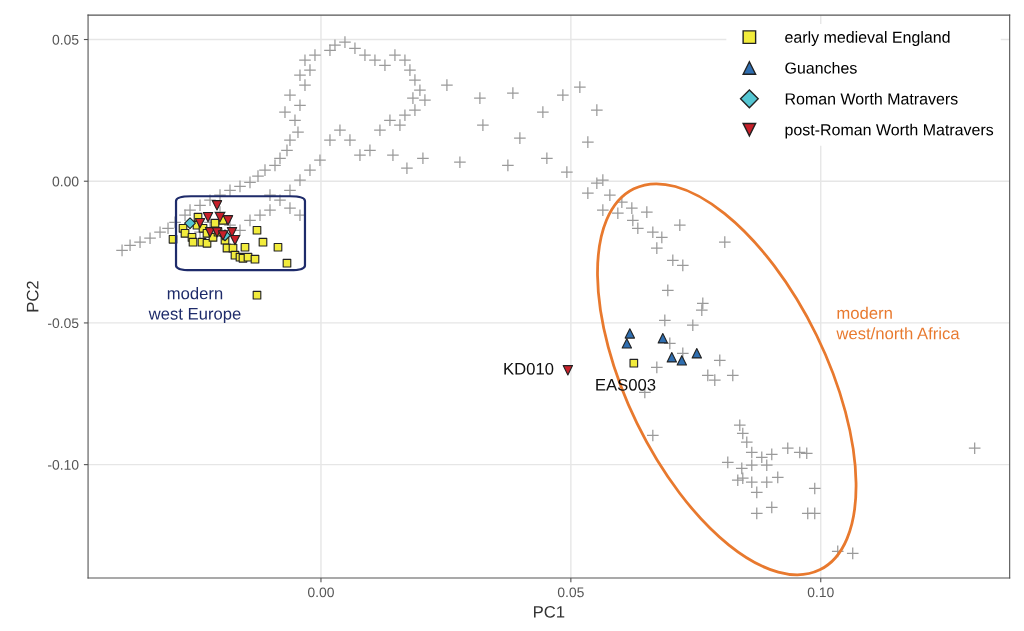 Image resolution: width=1024 pixels, height=631 pixels. Describe the element at coordinates (867, 39) in the screenshot. I see `legend-label: early medieval England` at that location.